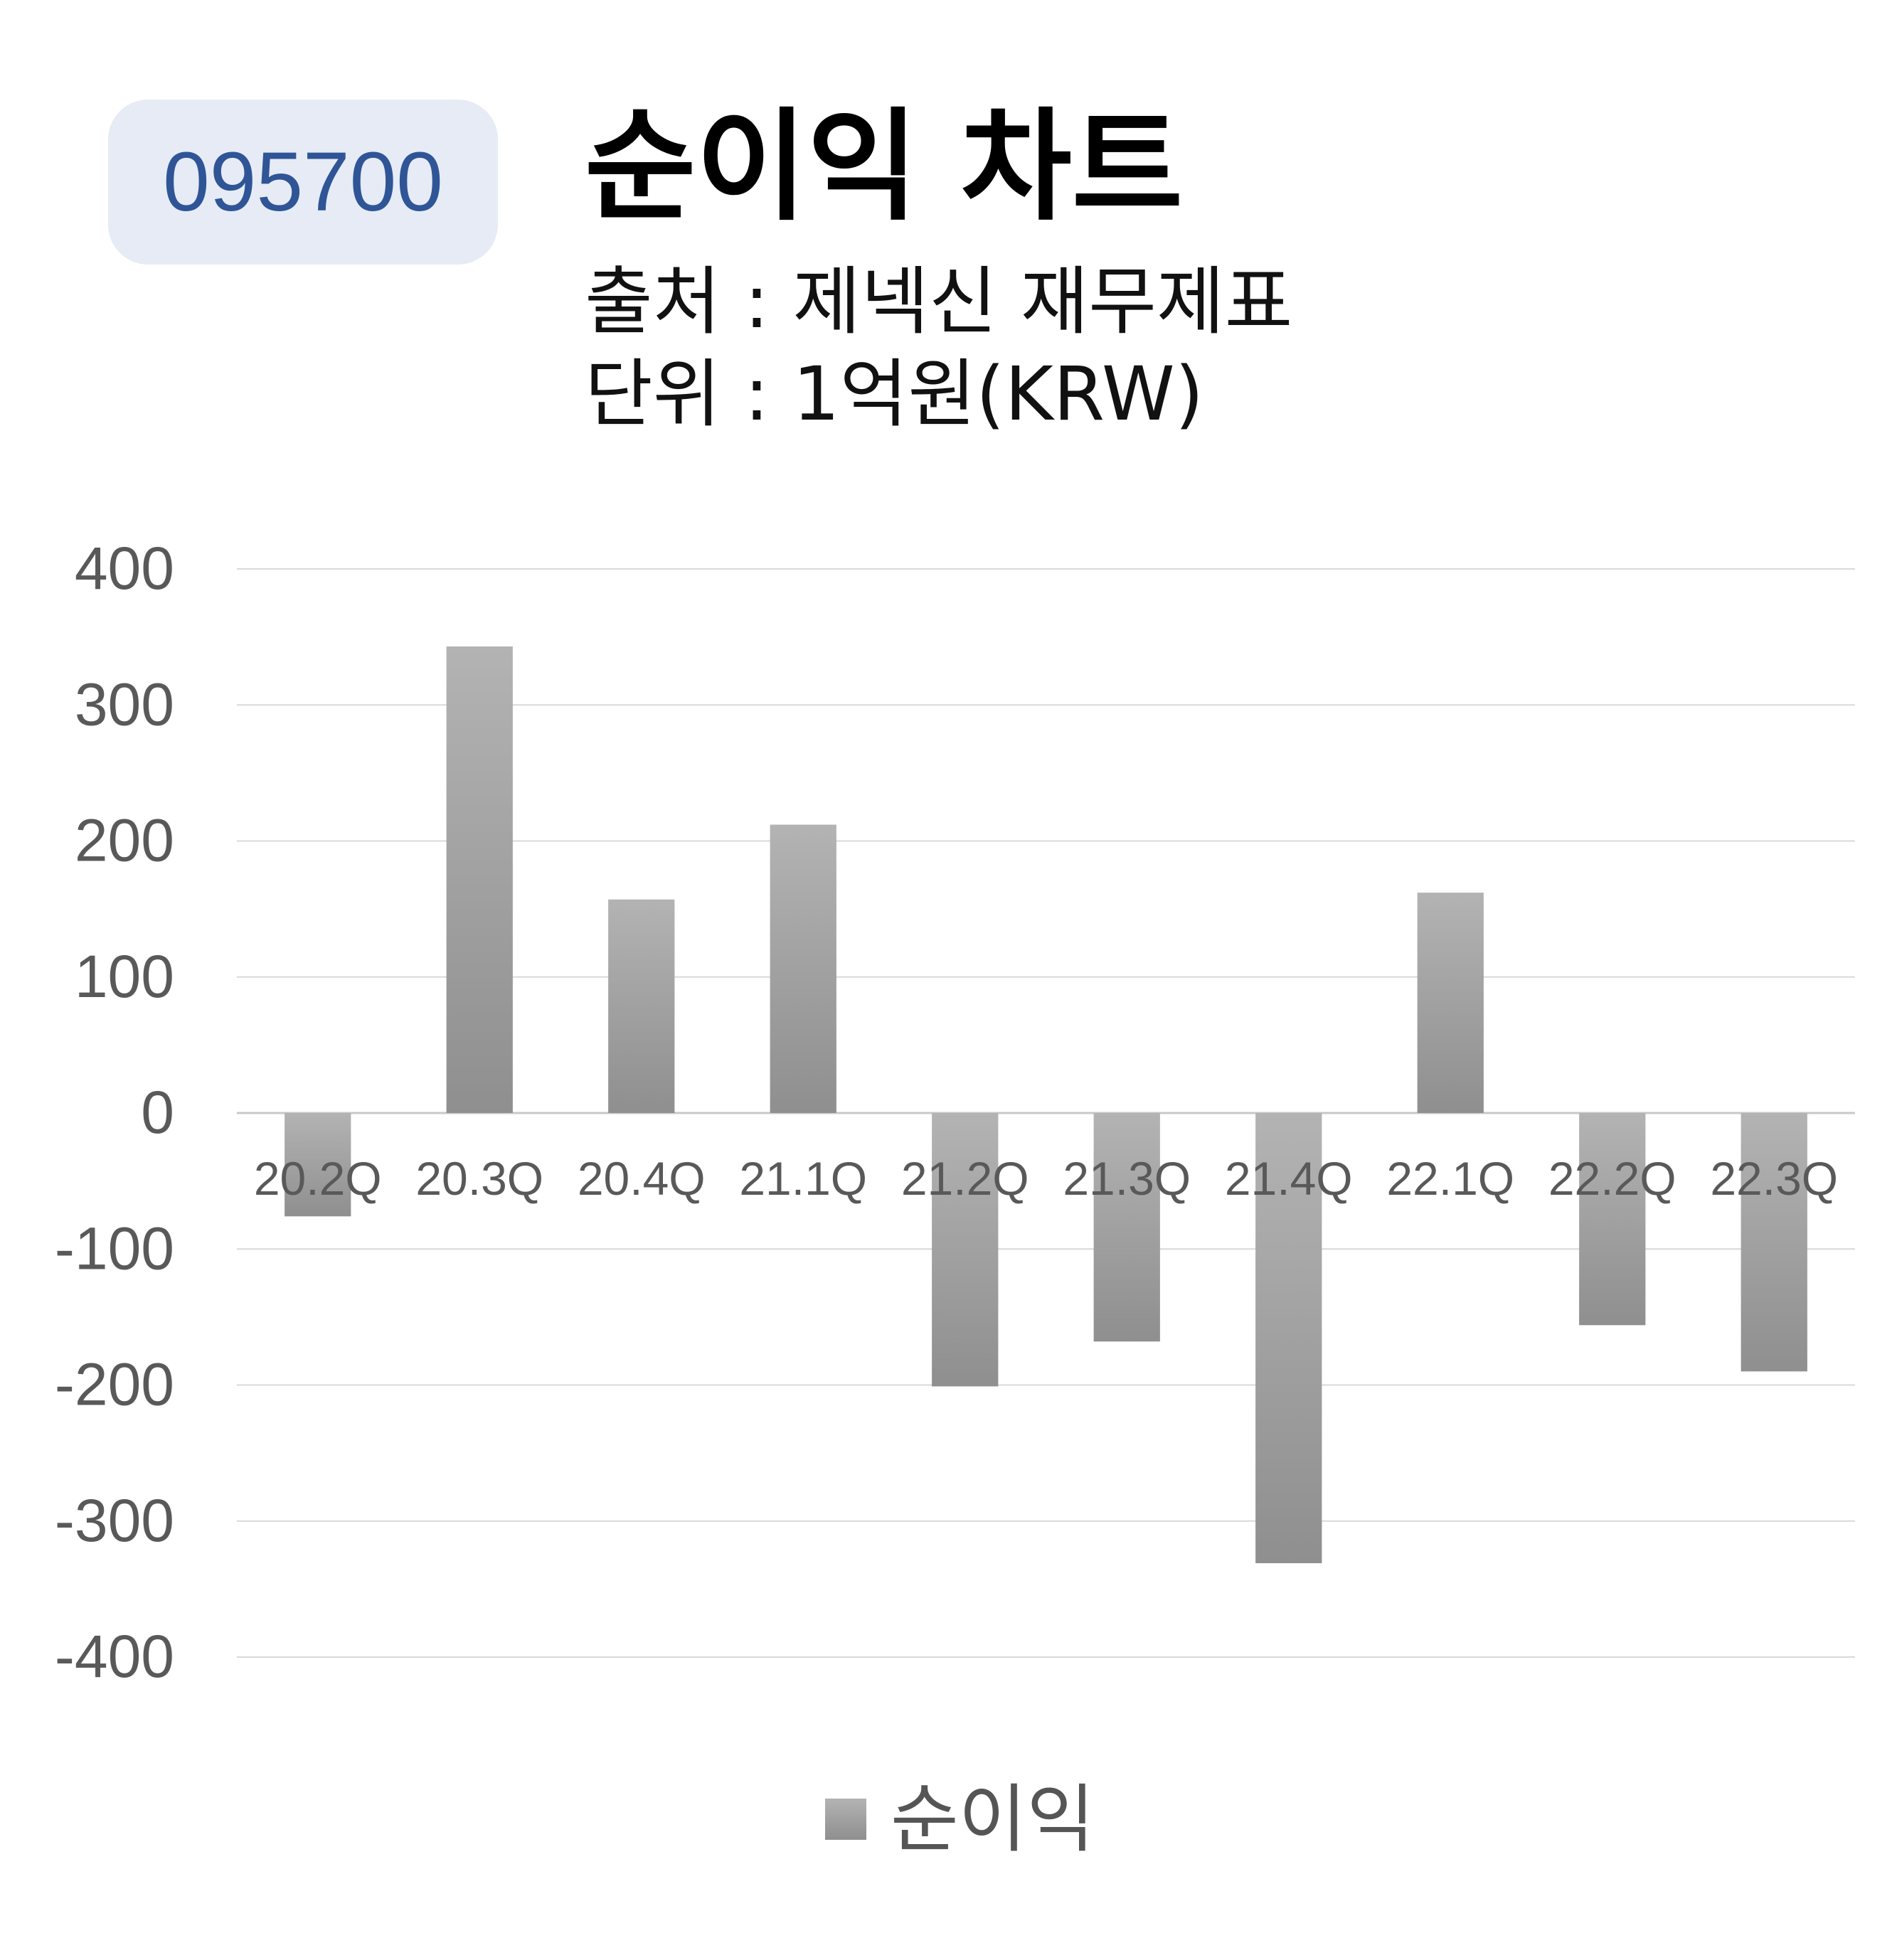 Image resolution: width=1897 pixels, height=1960 pixels. I want to click on y-tick-label: 300, so click(124, 704).